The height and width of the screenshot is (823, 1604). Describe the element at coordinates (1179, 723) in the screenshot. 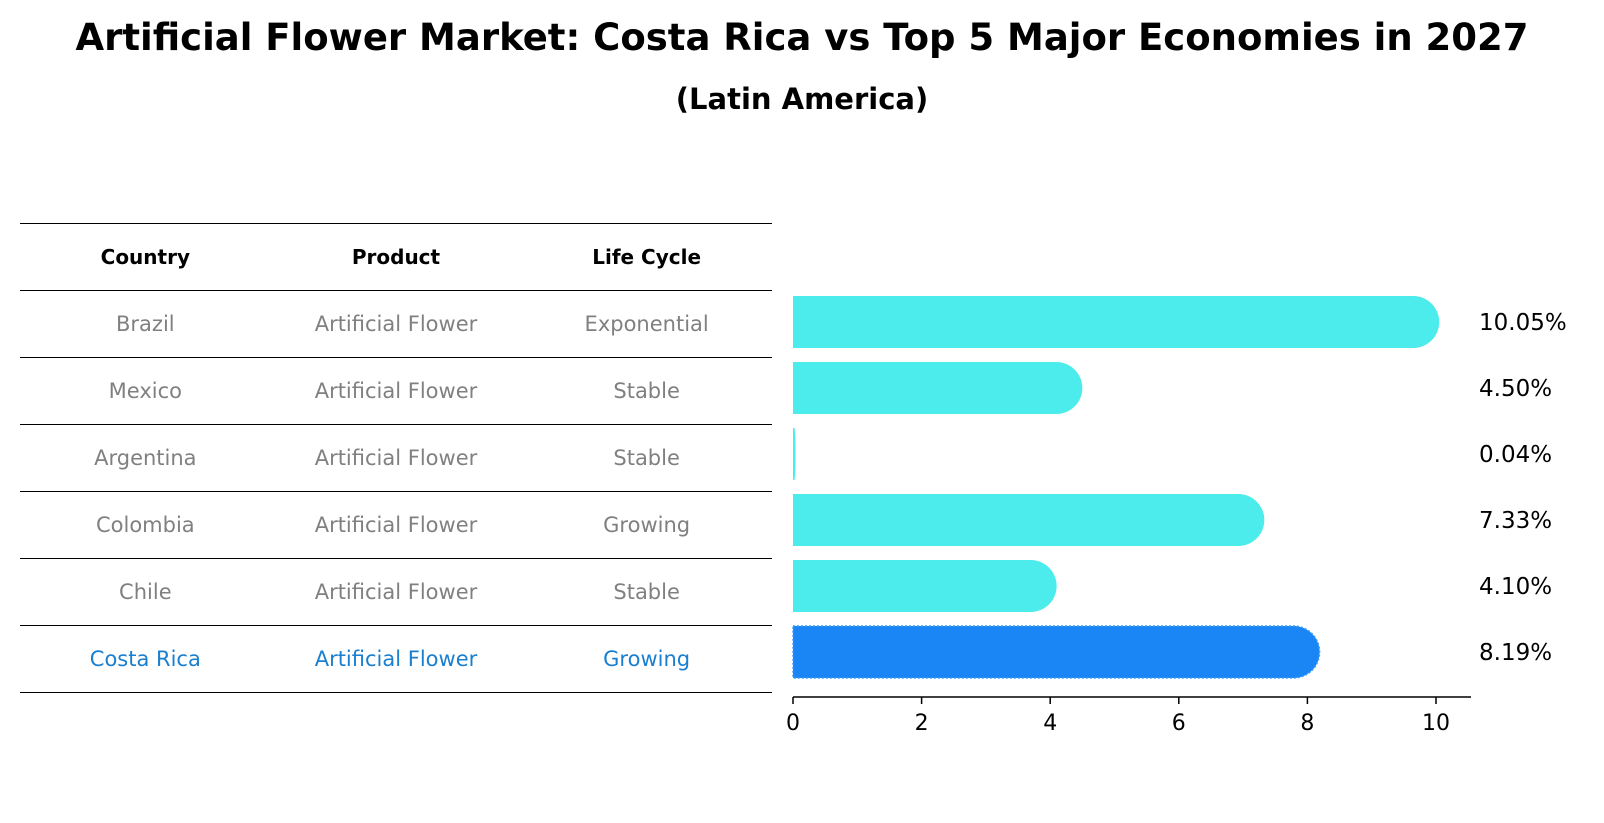

I see `x-tick-label: 6` at that location.